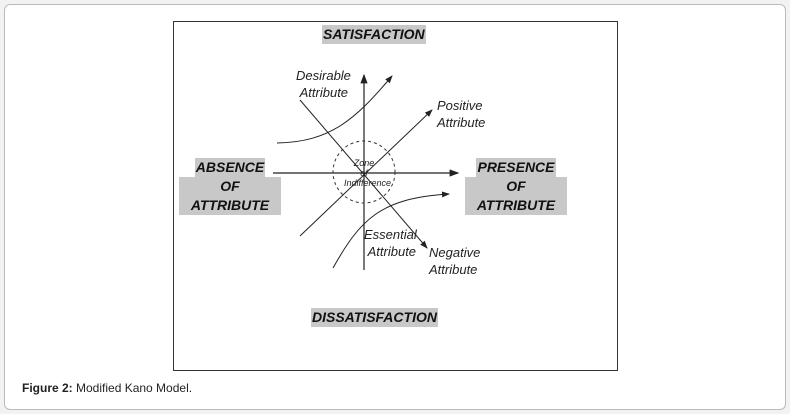  Describe the element at coordinates (455, 261) in the screenshot. I see `negative-attribute-label: Negative Attribute` at that location.